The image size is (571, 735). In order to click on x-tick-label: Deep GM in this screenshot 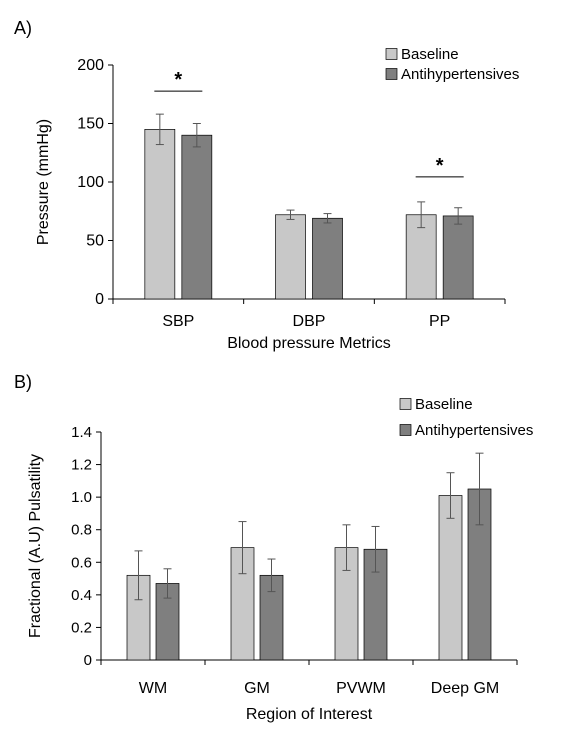, I will do `click(465, 688)`.